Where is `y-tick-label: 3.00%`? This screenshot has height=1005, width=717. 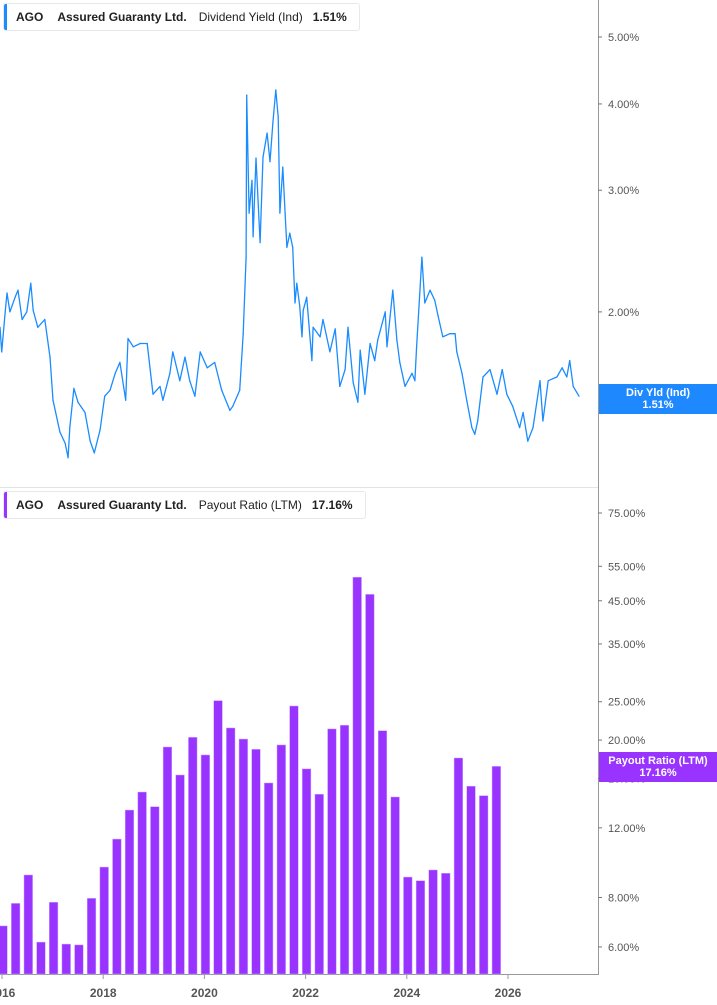
y-tick-label: 3.00% is located at coordinates (623, 191).